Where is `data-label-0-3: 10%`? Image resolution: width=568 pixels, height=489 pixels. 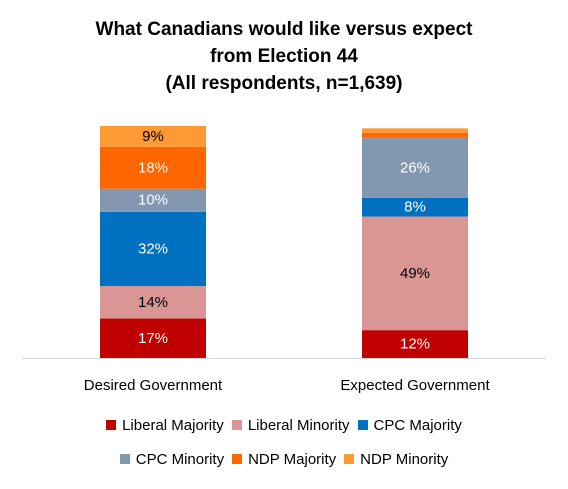
data-label-0-3: 10% is located at coordinates (153, 200).